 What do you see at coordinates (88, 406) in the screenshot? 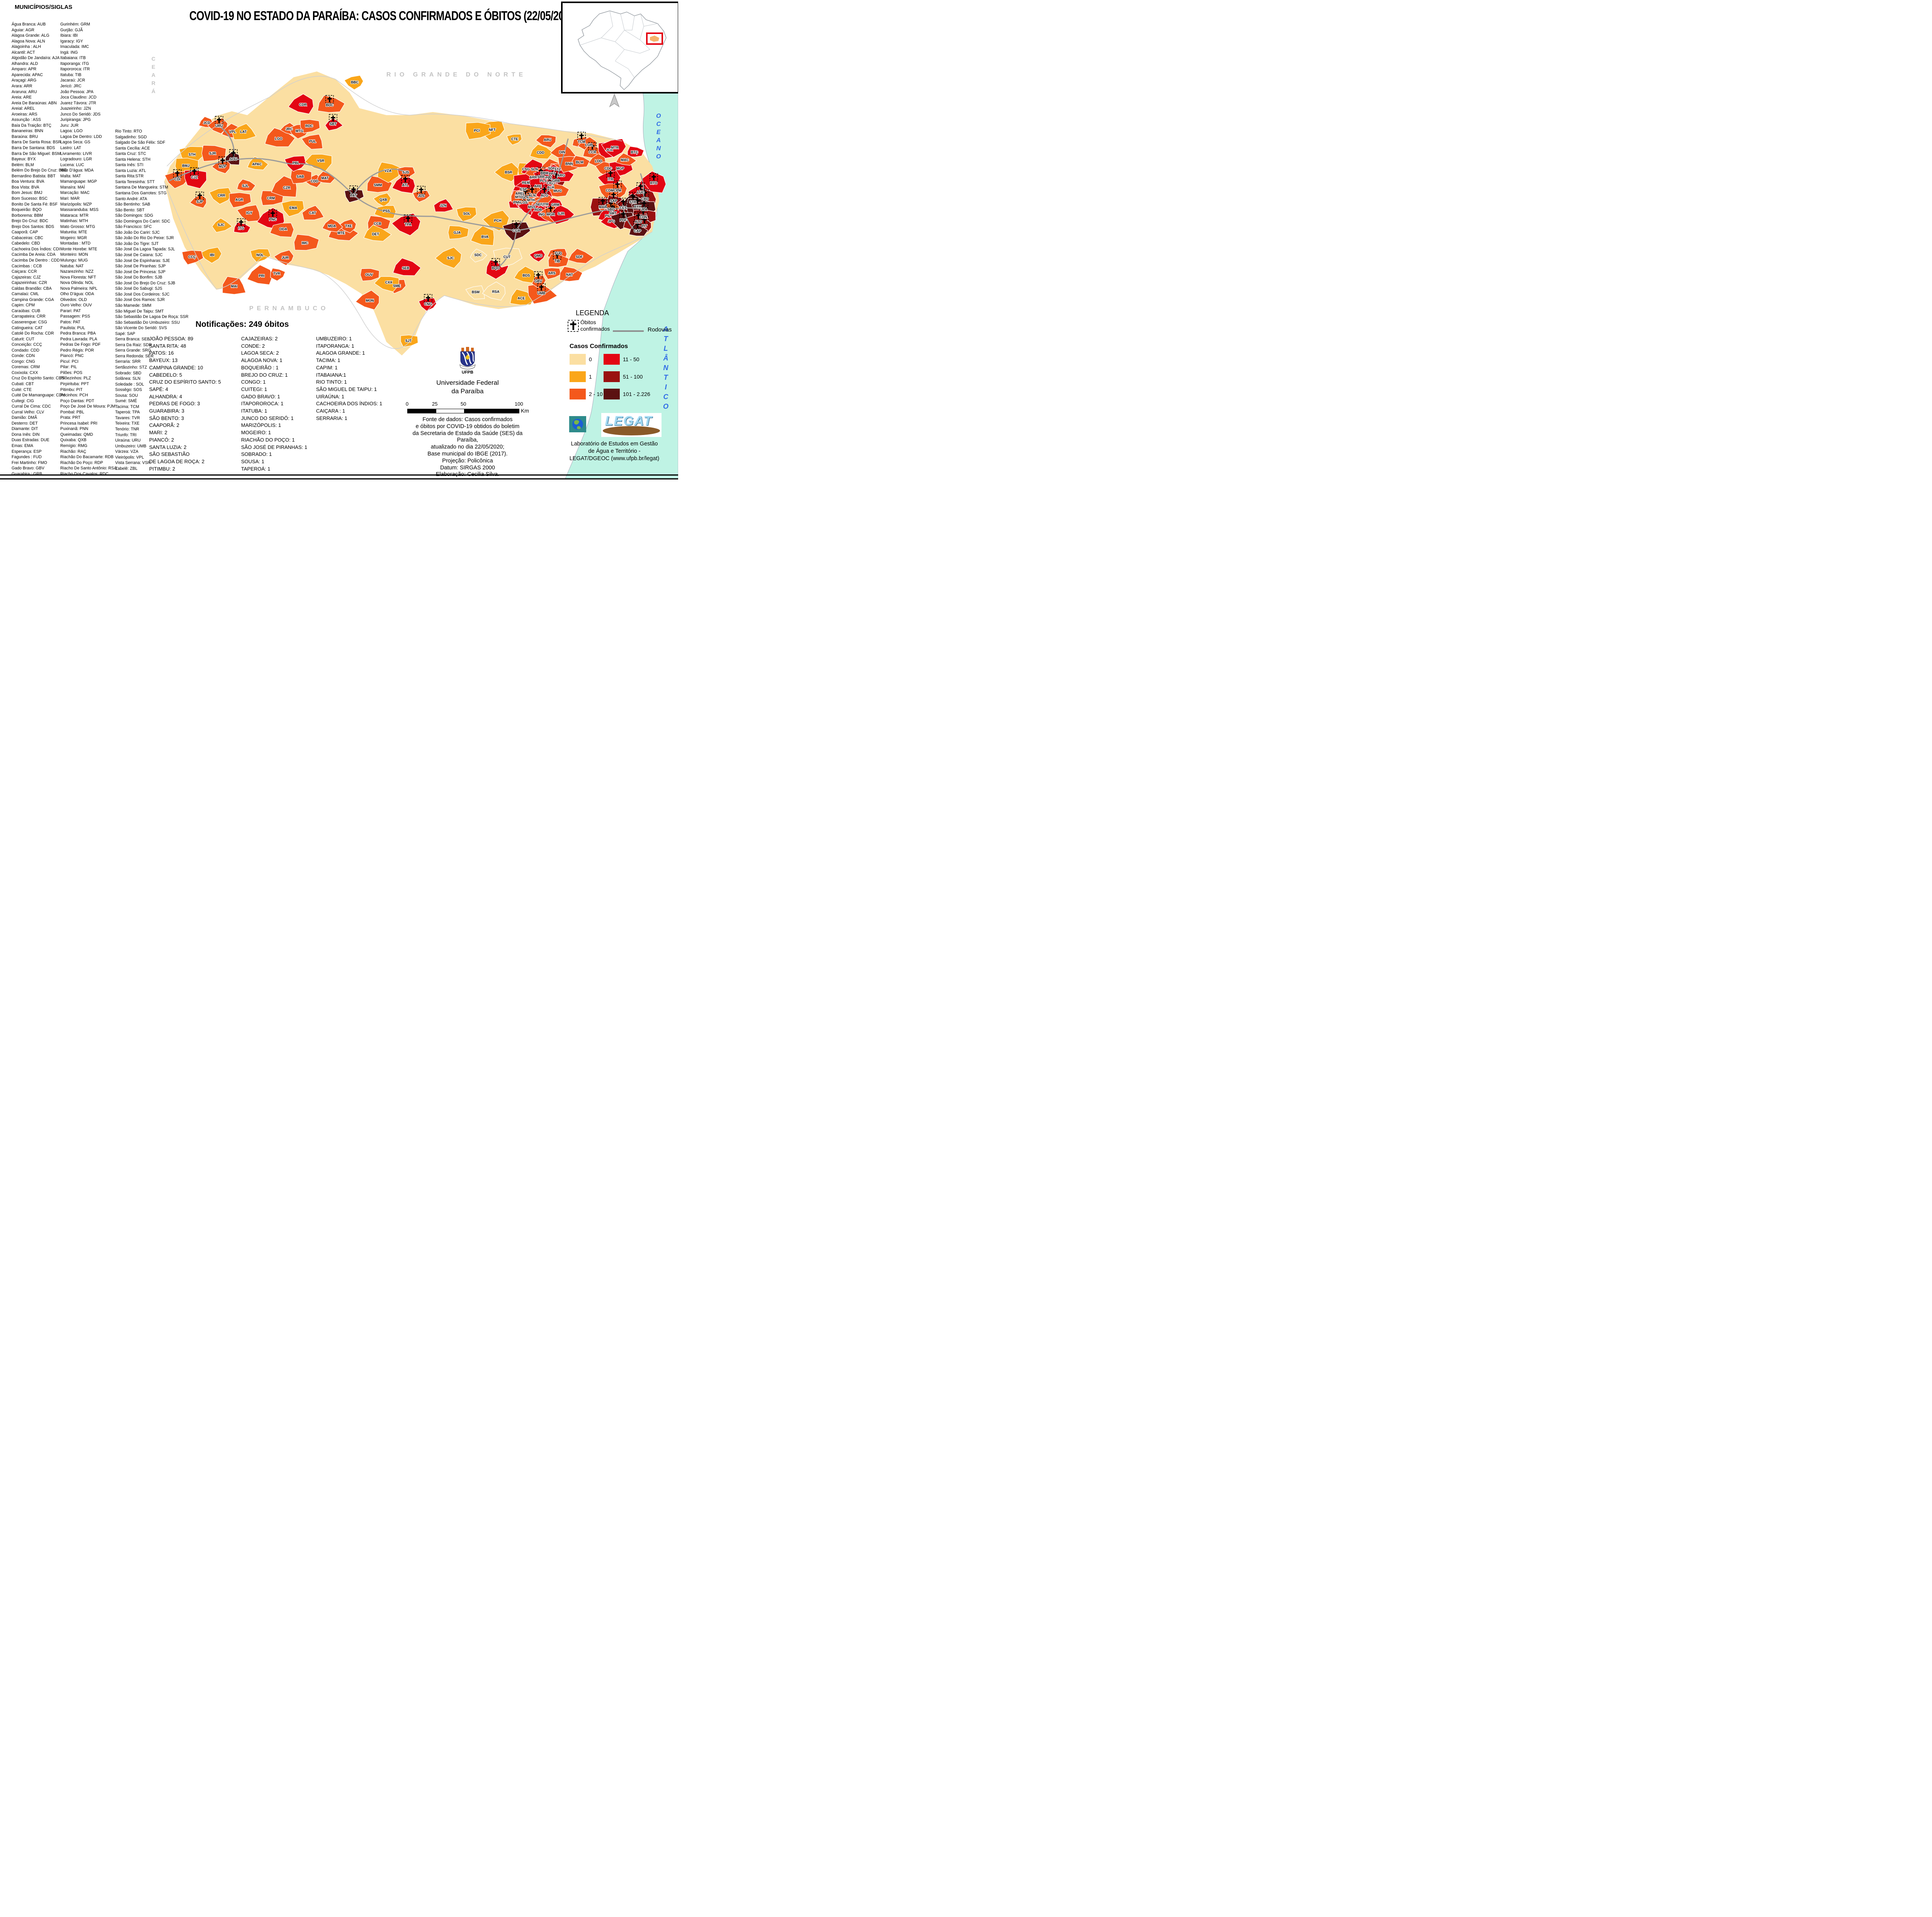
I see `list-item: Poço De José De Moura: PJM` at bounding box center [88, 406].